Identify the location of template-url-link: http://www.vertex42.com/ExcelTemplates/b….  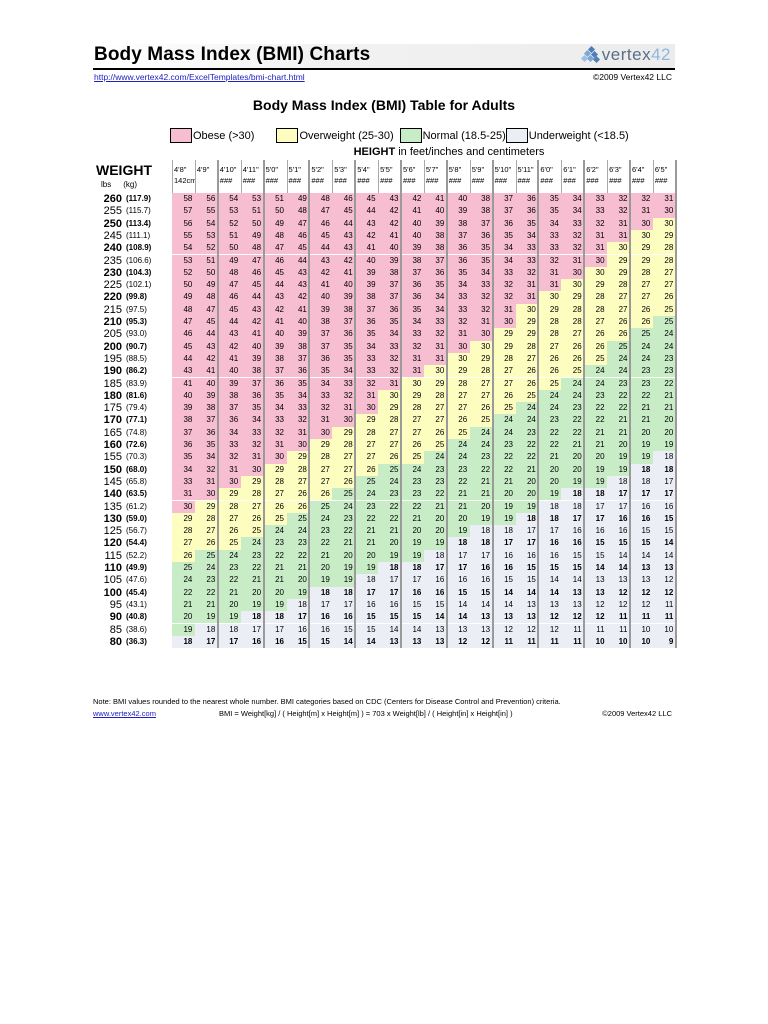
(199, 77).